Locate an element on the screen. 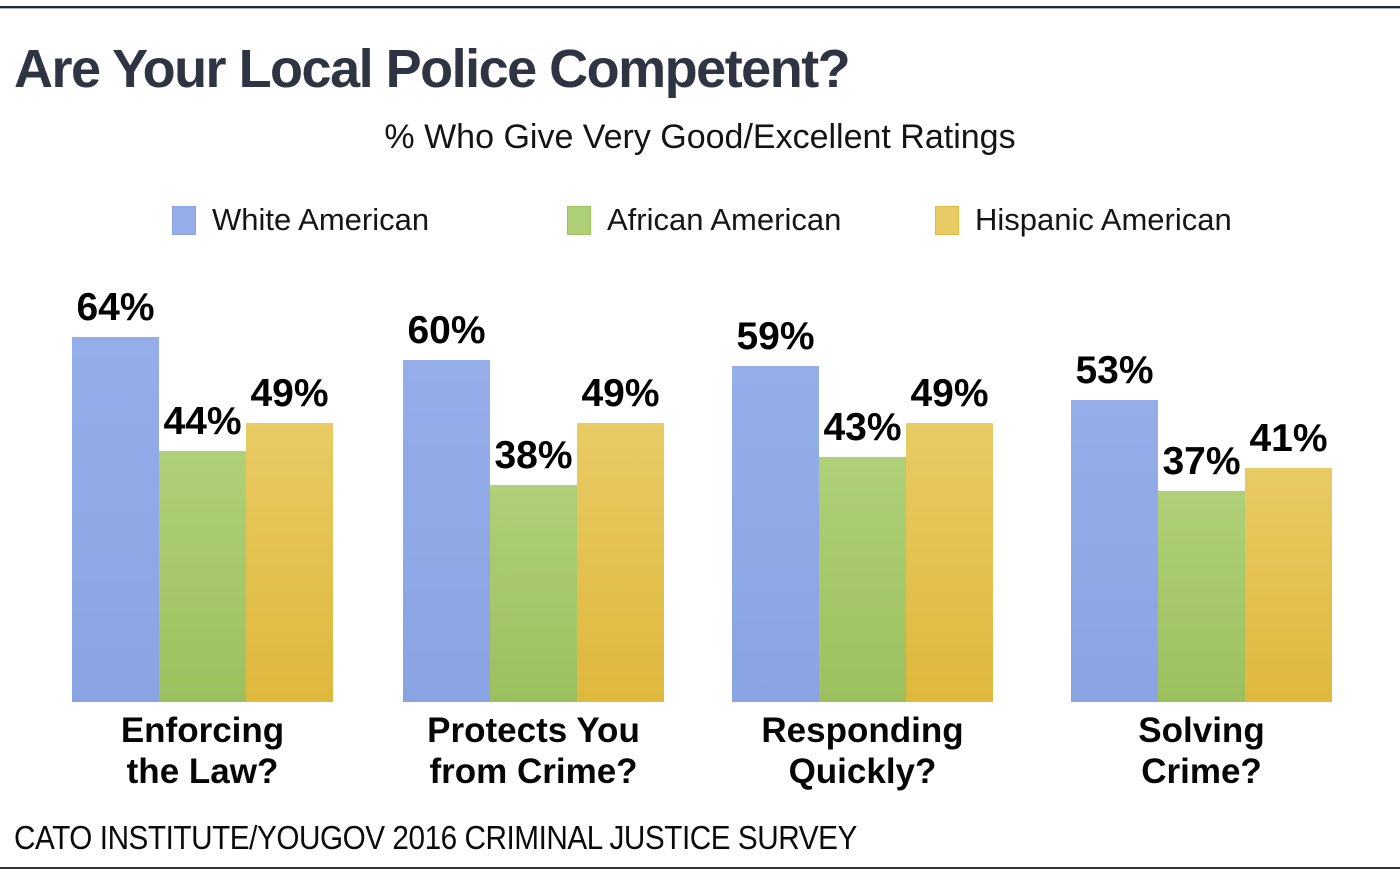  category-label-line: Solving is located at coordinates (1201, 730).